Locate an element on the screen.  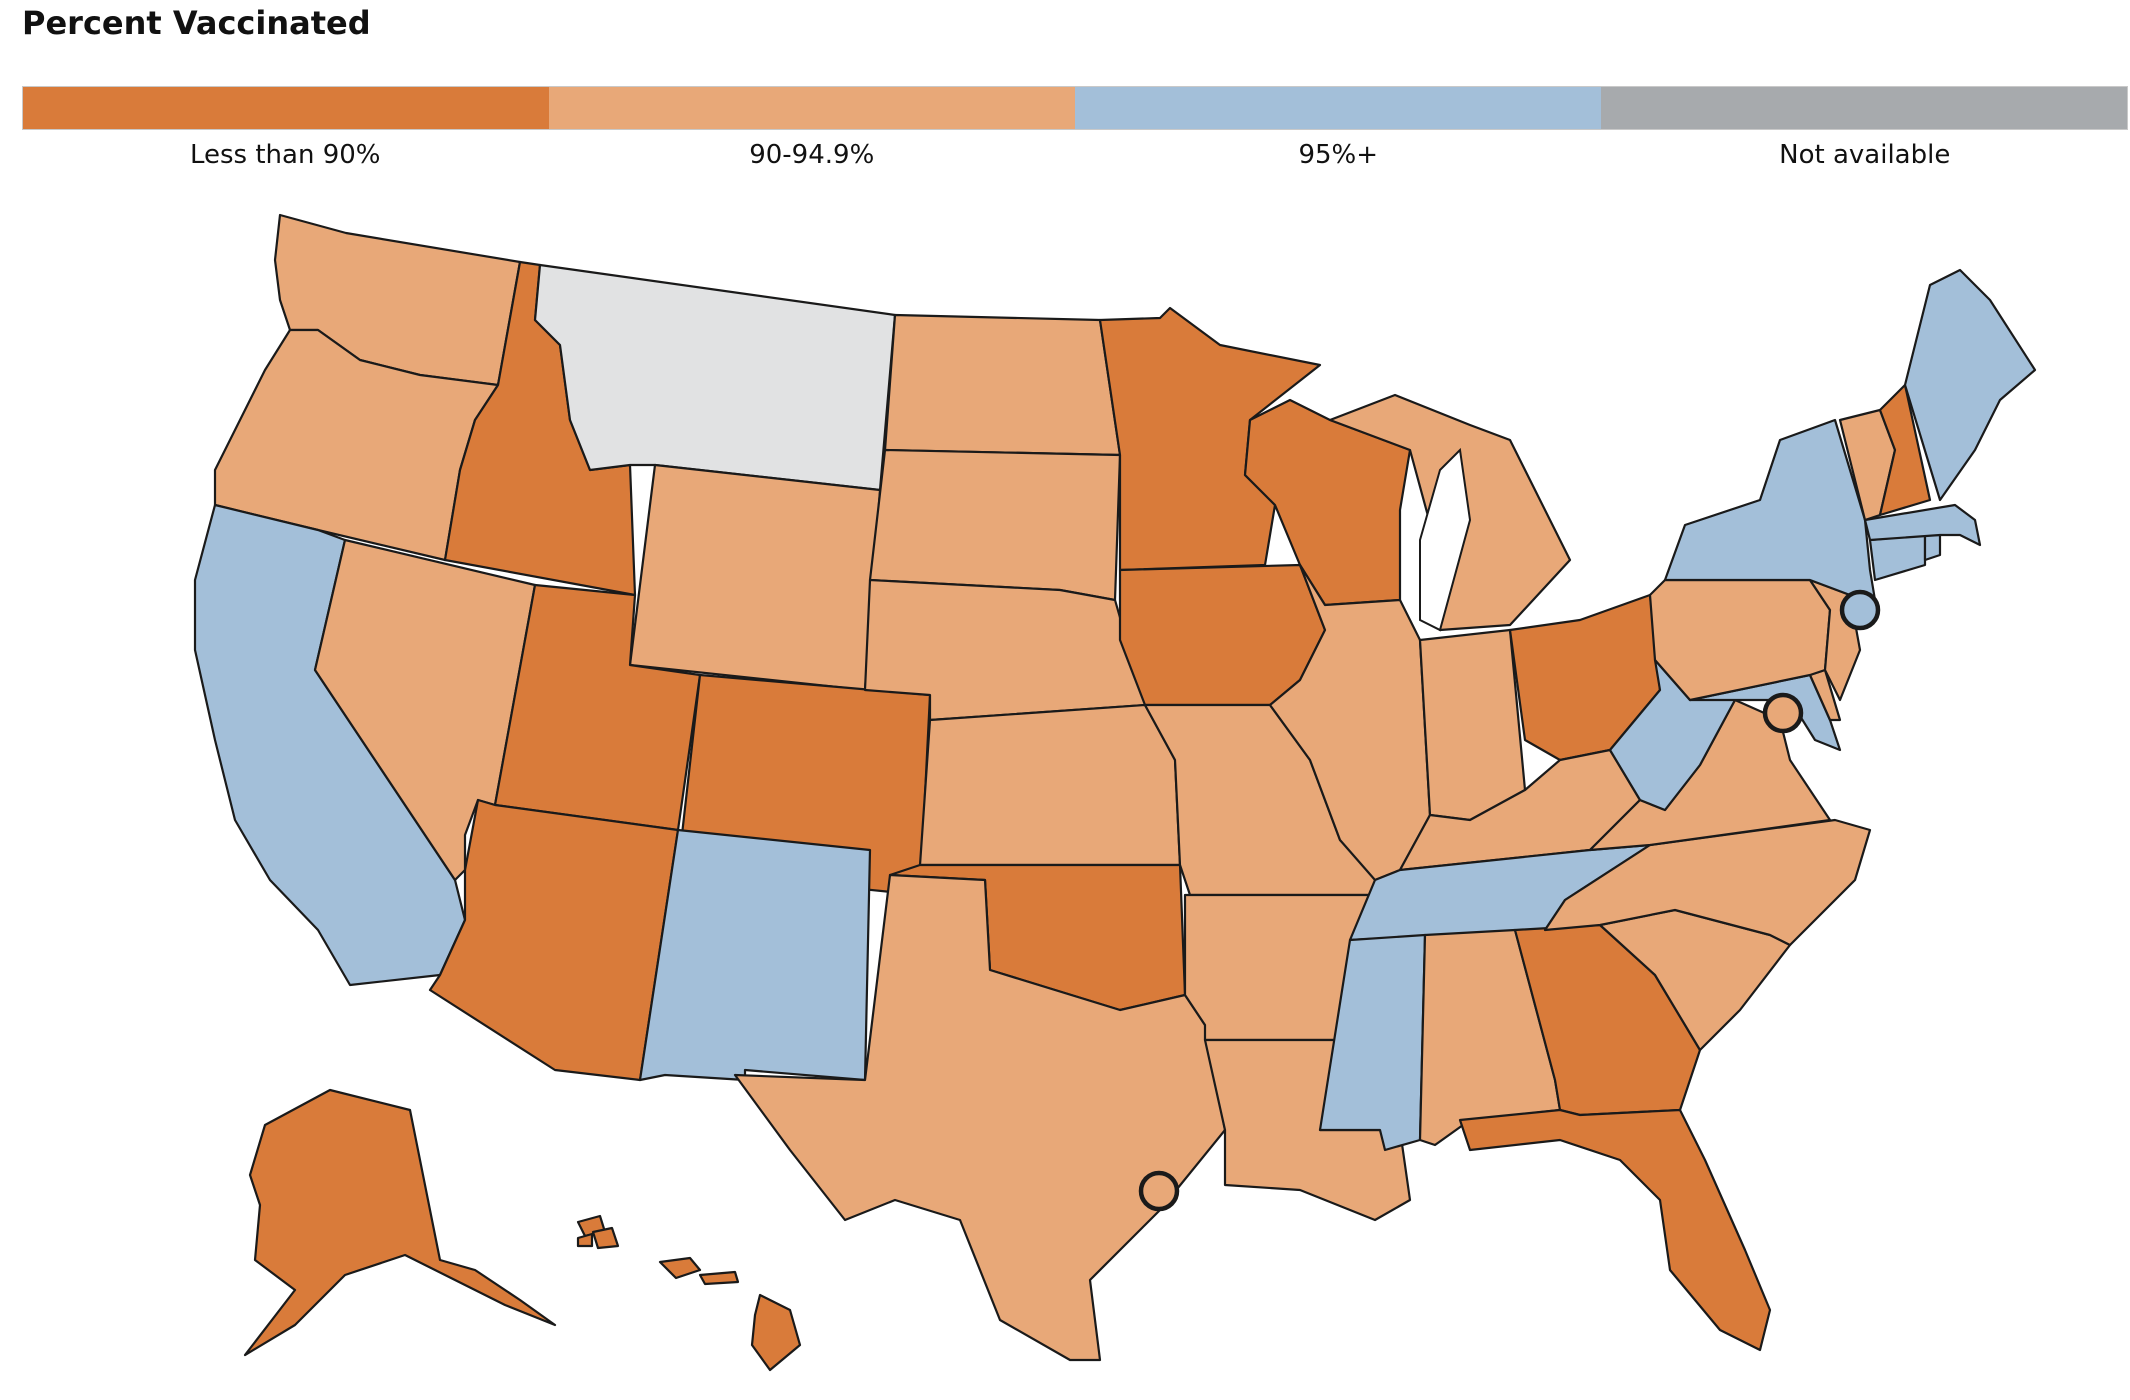
legend-bar is located at coordinates (1075, 108).